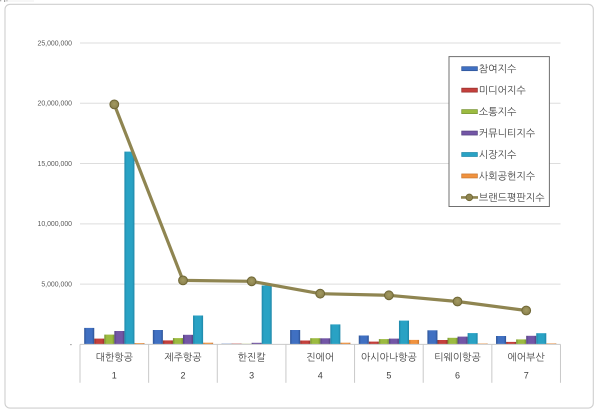  I want to click on svg-text: 15,000,000, so click(55, 164).